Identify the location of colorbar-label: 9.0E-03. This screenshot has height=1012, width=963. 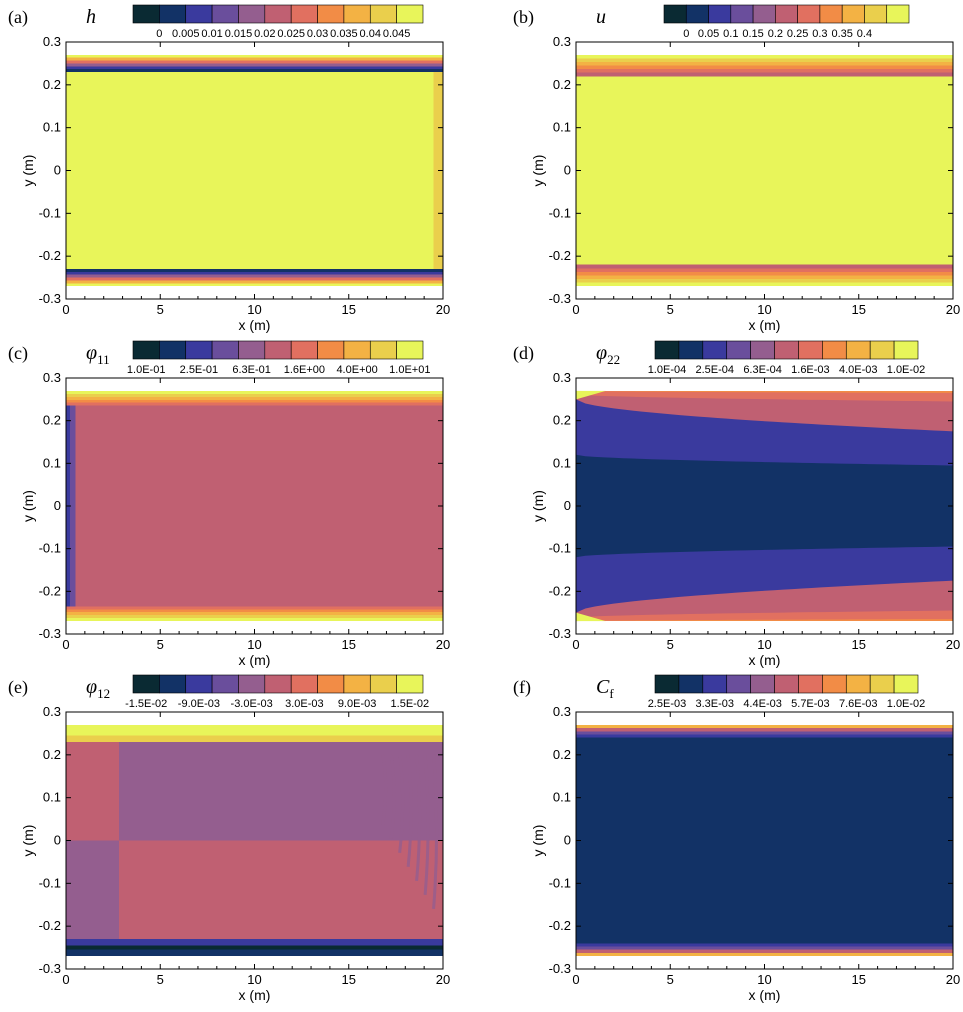
(357, 704).